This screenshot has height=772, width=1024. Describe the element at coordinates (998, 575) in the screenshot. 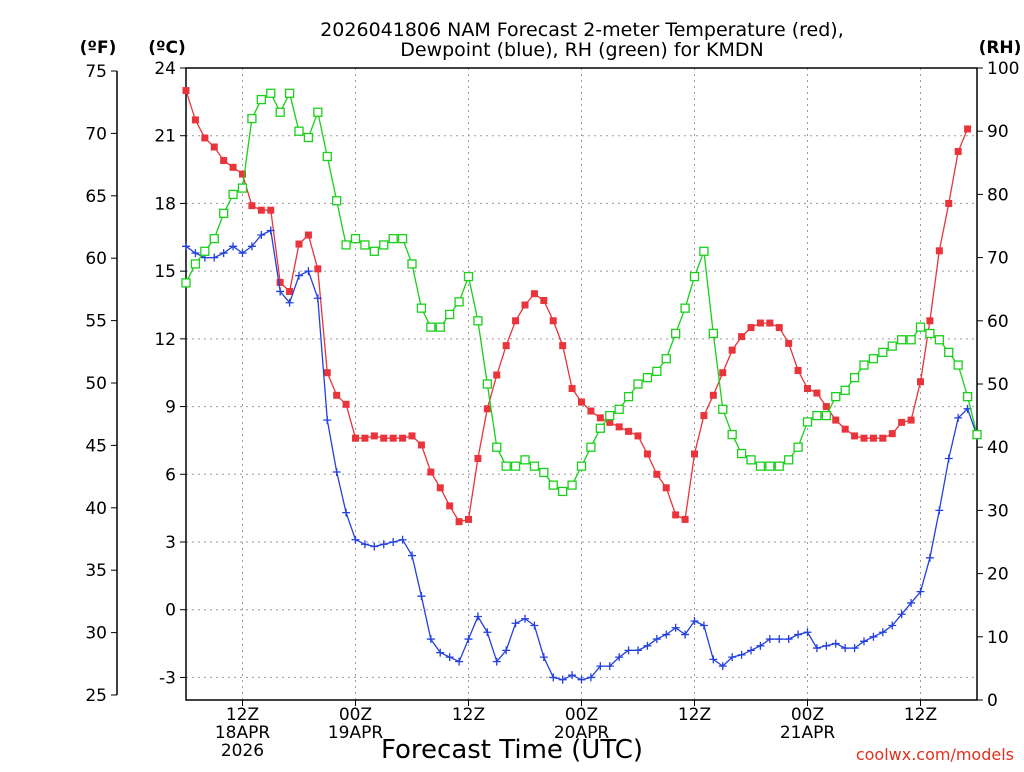

I see `tick-label-rh: 20` at that location.